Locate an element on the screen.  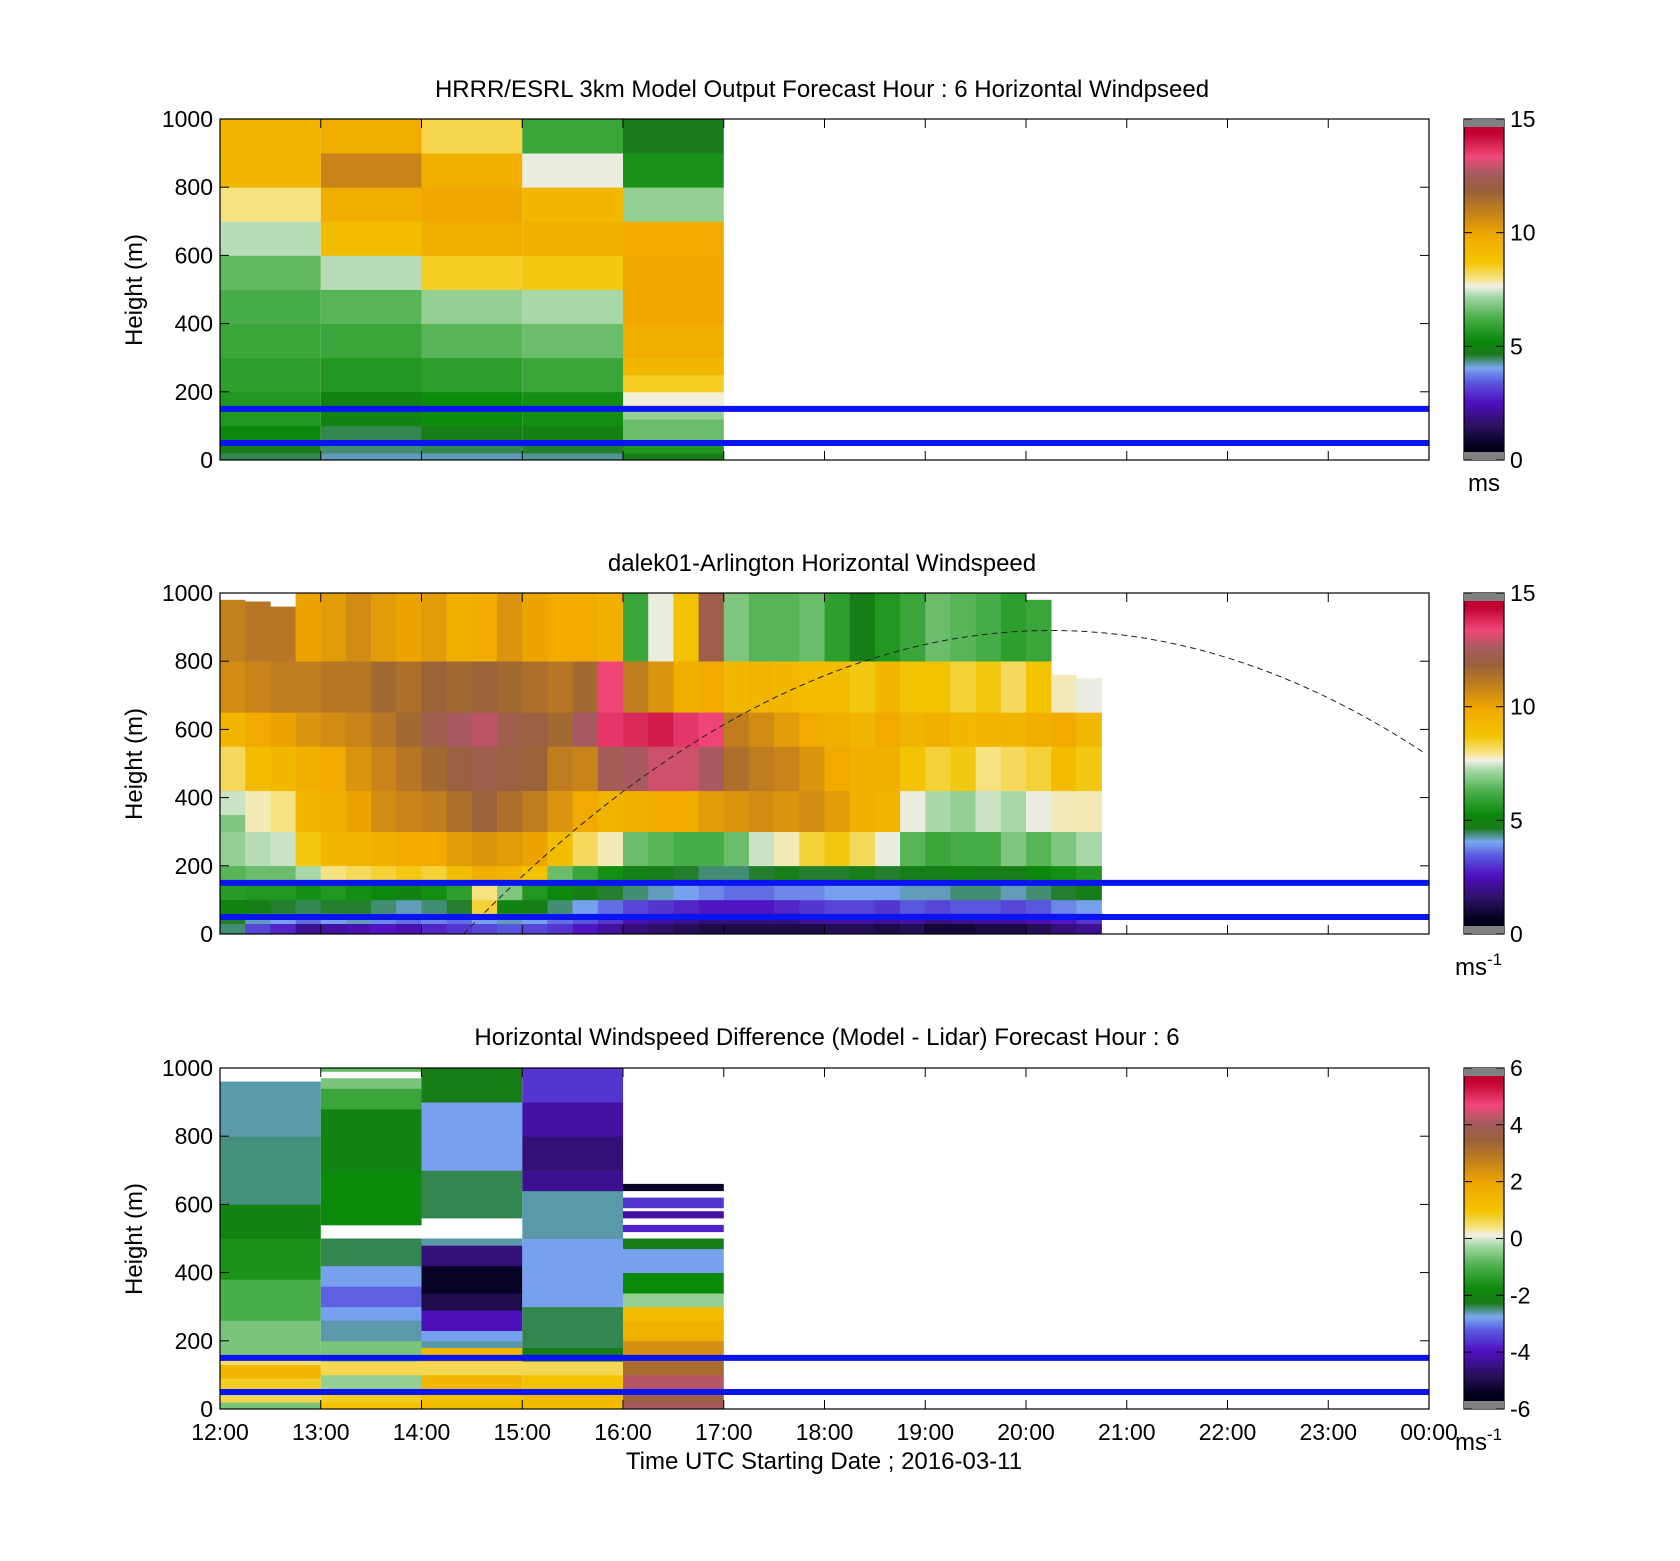
heatmap-cells is located at coordinates (661, 764).